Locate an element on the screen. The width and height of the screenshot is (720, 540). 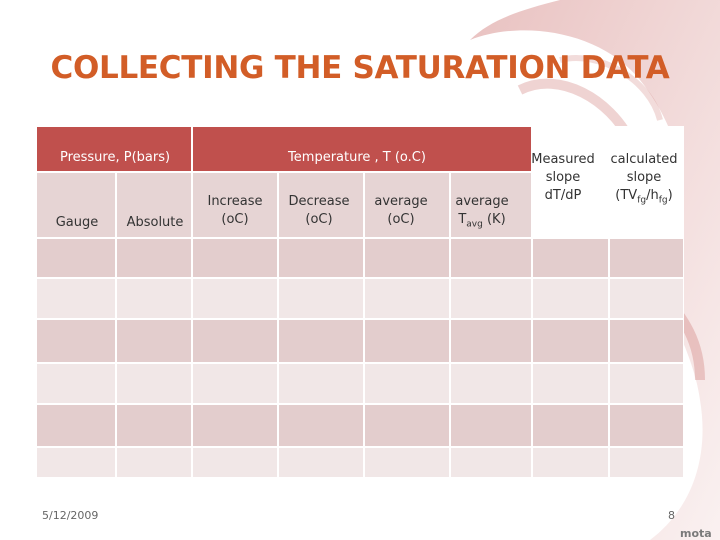
mota-logo: mota is located at coordinates (696, 533).